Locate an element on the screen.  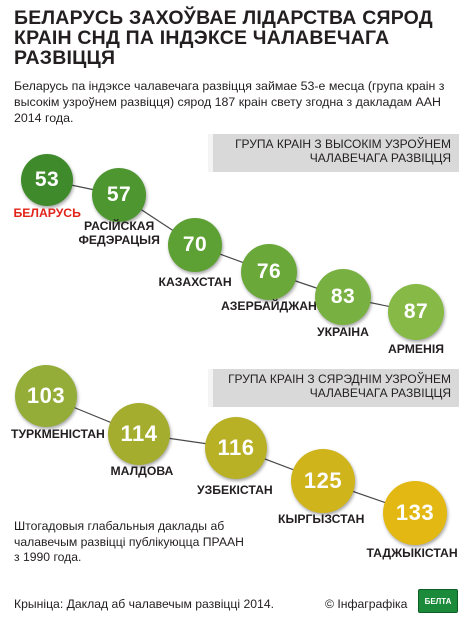
country-label: БЕЛАРУСЬ is located at coordinates (47, 213).